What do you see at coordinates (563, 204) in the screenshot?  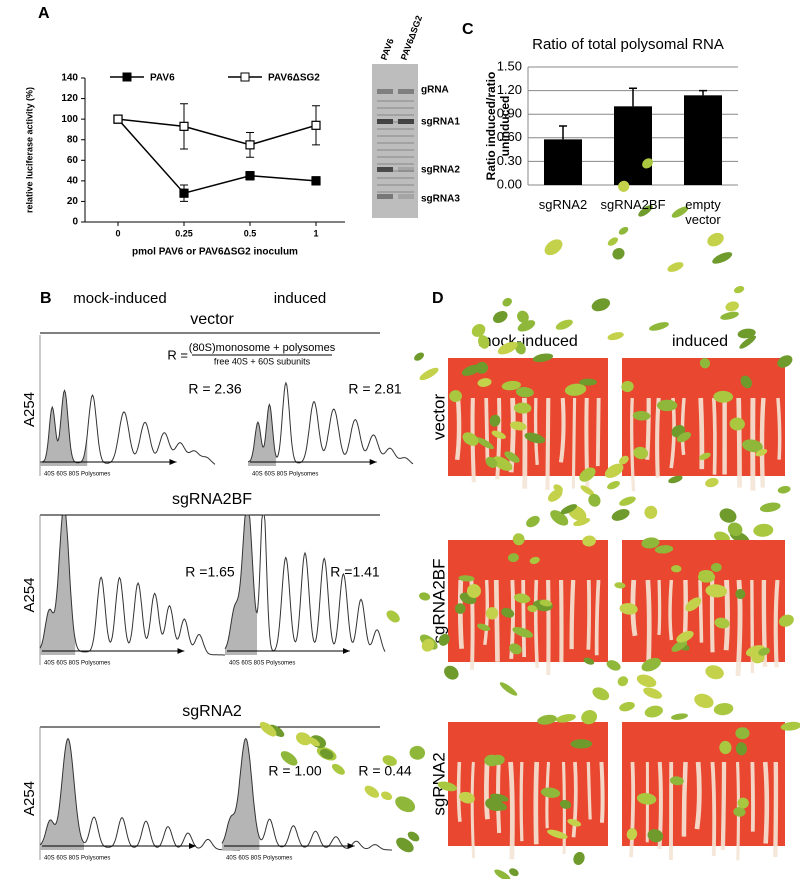 I see `x-tick-label: sgRNA2` at bounding box center [563, 204].